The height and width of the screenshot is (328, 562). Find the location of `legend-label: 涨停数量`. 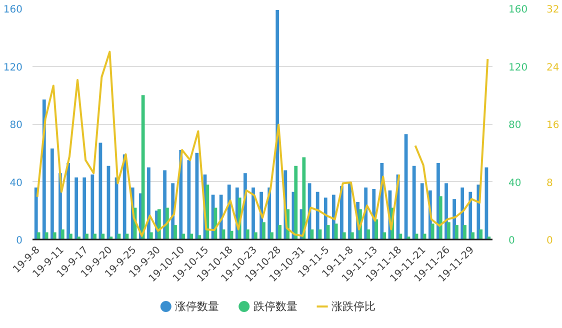

legend-label: 涨停数量 is located at coordinates (197, 306).